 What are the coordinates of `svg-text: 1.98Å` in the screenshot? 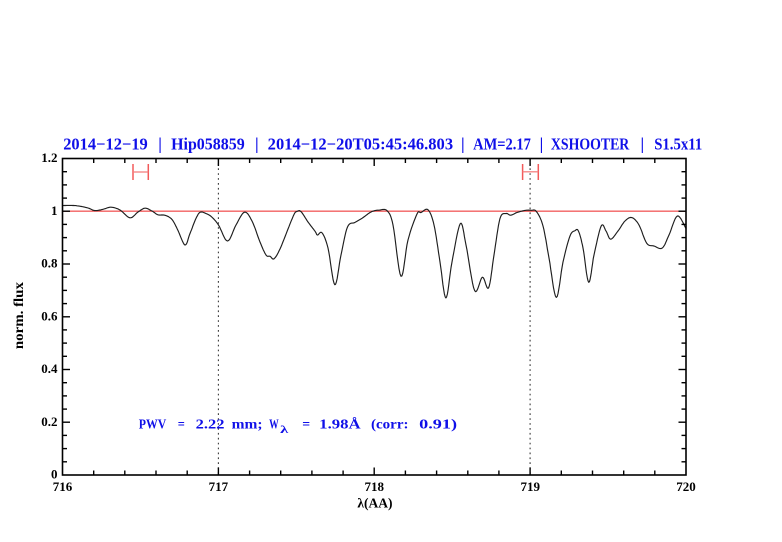 It's located at (340, 424).